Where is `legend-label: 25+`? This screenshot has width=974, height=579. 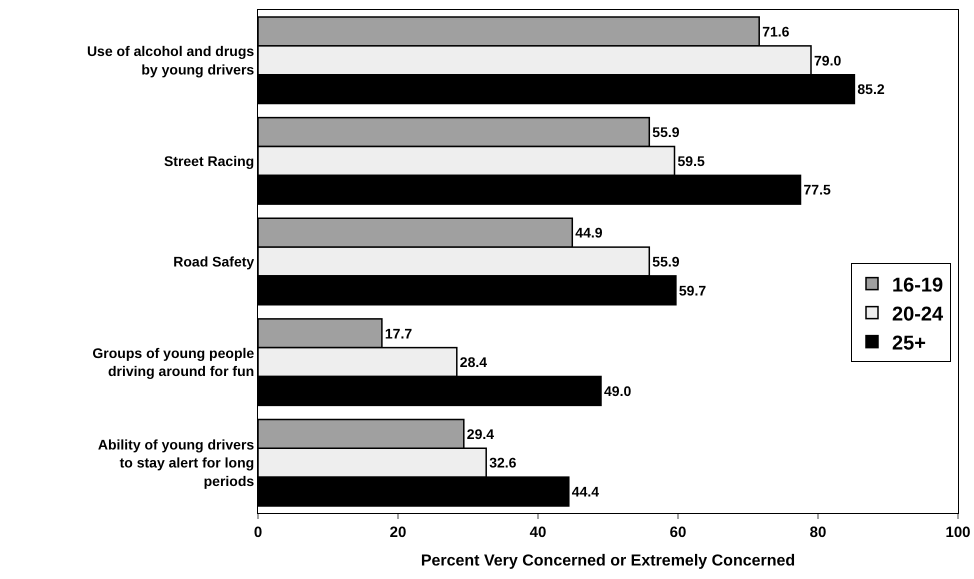
legend-label: 25+ is located at coordinates (909, 343).